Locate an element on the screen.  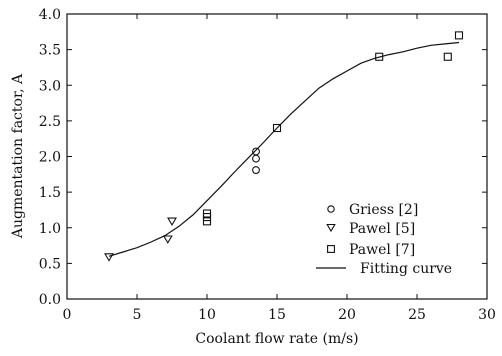
legend-item-pawel-5: Pawel [5] is located at coordinates (370, 229).